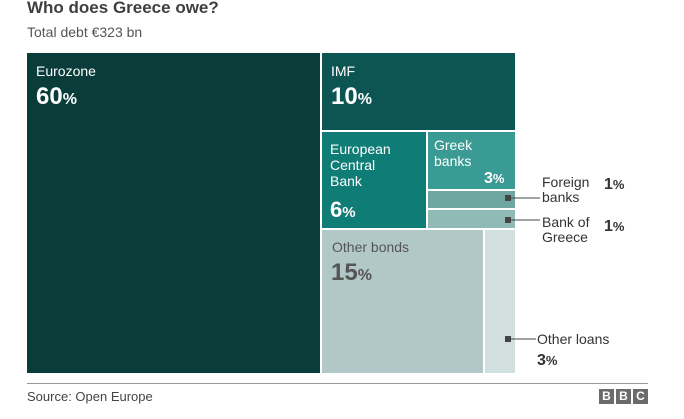  What do you see at coordinates (567, 189) in the screenshot?
I see `callout-label-foreign-banks: Foreign banks` at bounding box center [567, 189].